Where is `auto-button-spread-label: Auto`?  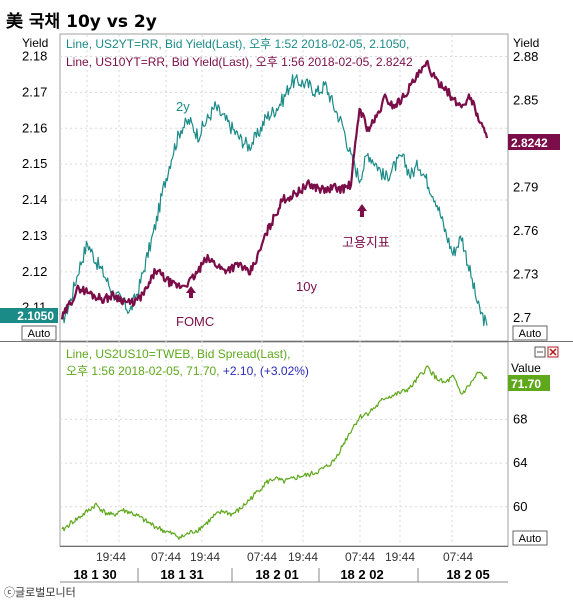 auto-button-spread-label: Auto is located at coordinates (530, 539).